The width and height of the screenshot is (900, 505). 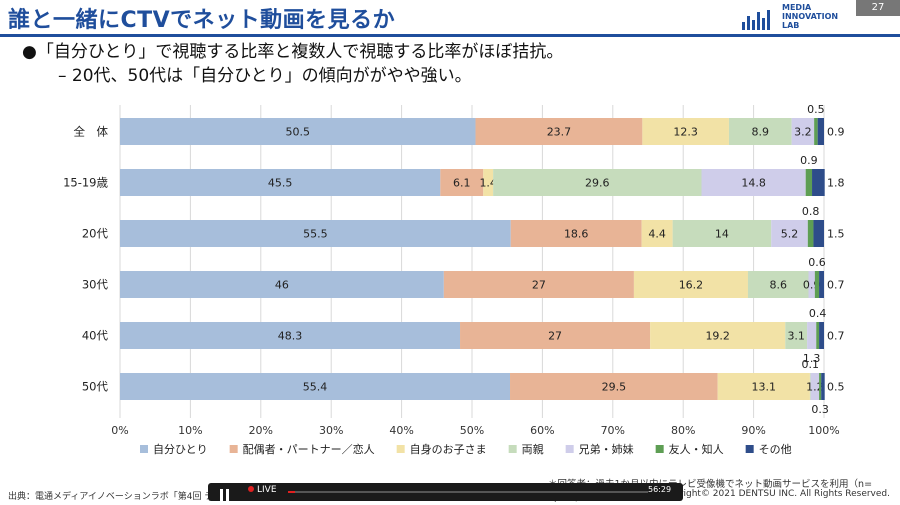 What do you see at coordinates (190, 430) in the screenshot?
I see `x-tick-label: 10%` at bounding box center [190, 430].